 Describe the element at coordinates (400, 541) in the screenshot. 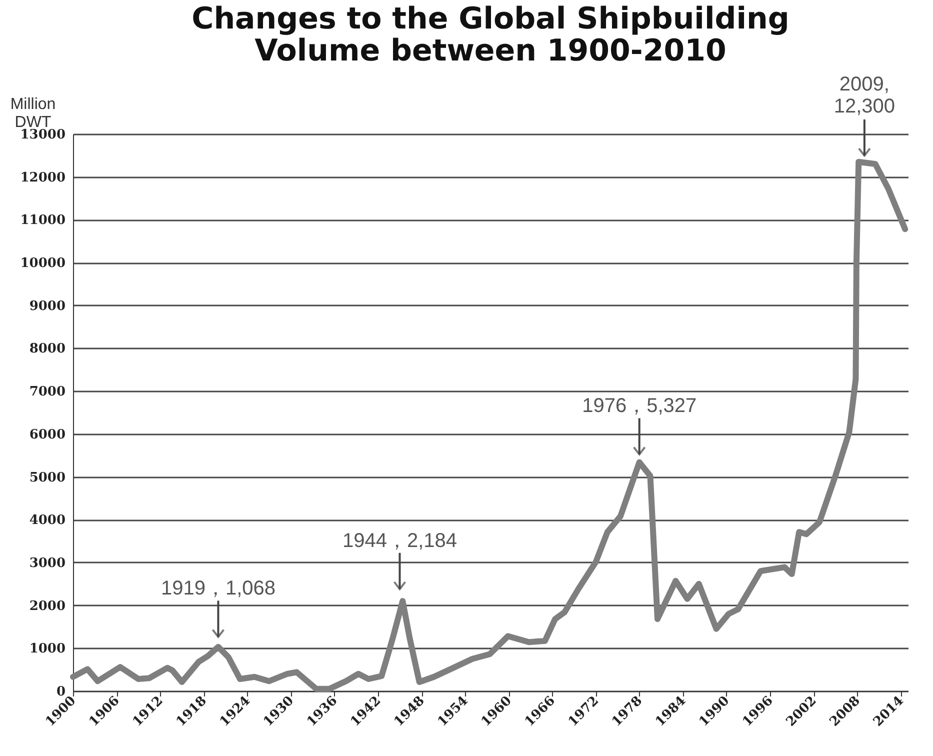

I see `annotation: 1944，2,184` at that location.